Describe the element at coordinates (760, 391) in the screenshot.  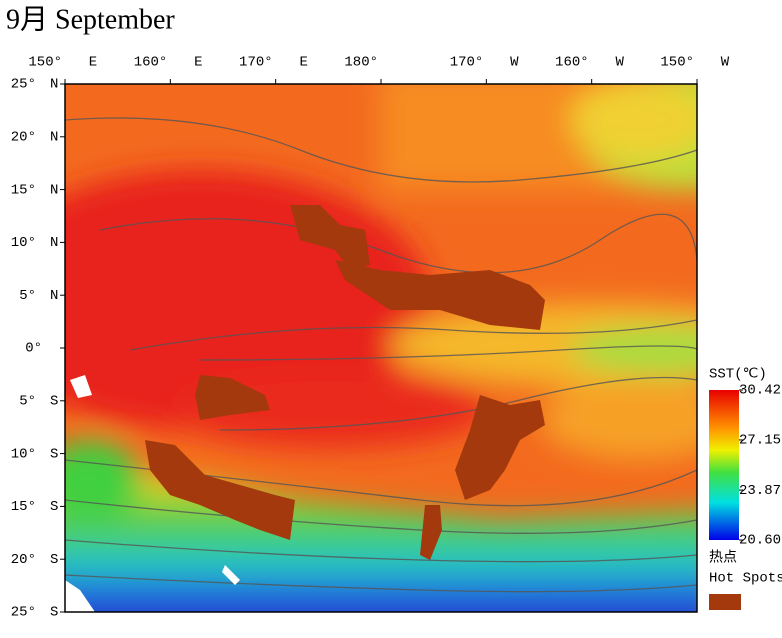
I see `colorbar-tick-label: 30.42` at that location.